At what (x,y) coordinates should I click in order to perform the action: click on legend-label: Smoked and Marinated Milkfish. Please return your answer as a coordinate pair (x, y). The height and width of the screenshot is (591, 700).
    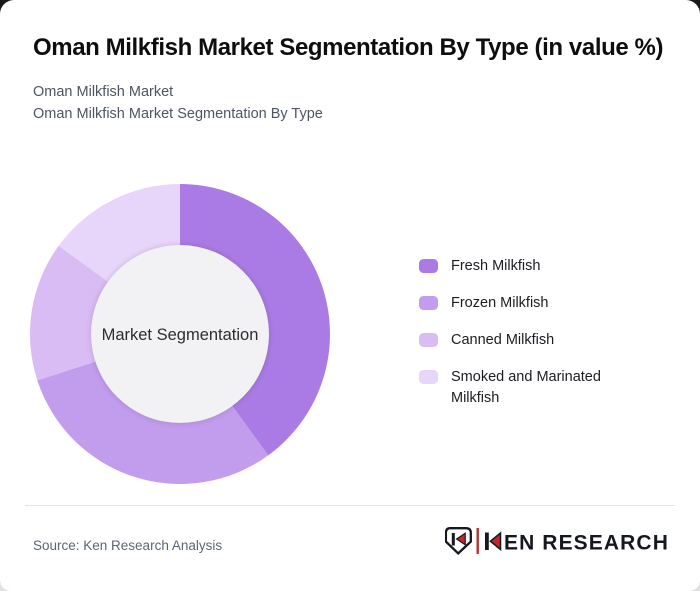
    Looking at the image, I should click on (526, 387).